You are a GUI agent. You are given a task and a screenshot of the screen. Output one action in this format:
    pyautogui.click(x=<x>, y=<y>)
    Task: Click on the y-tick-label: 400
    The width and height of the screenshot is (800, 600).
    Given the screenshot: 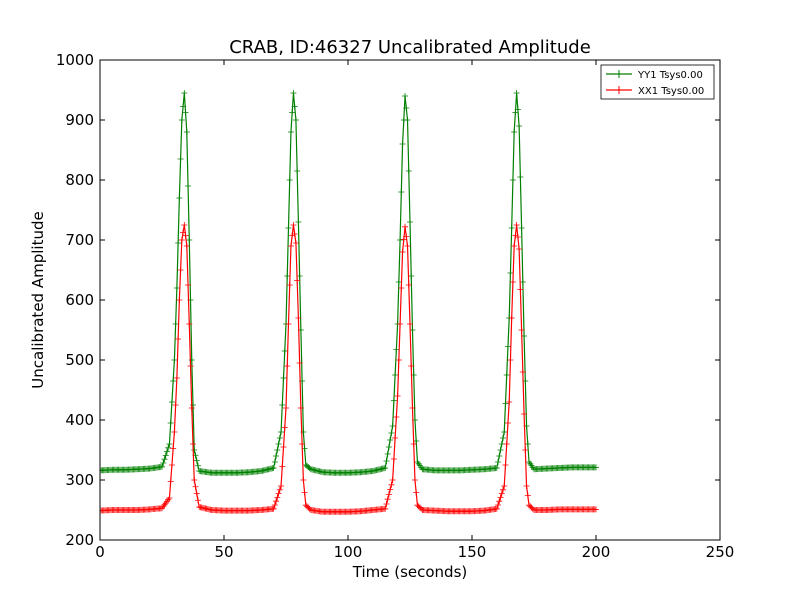 What is the action you would take?
    pyautogui.click(x=79, y=420)
    